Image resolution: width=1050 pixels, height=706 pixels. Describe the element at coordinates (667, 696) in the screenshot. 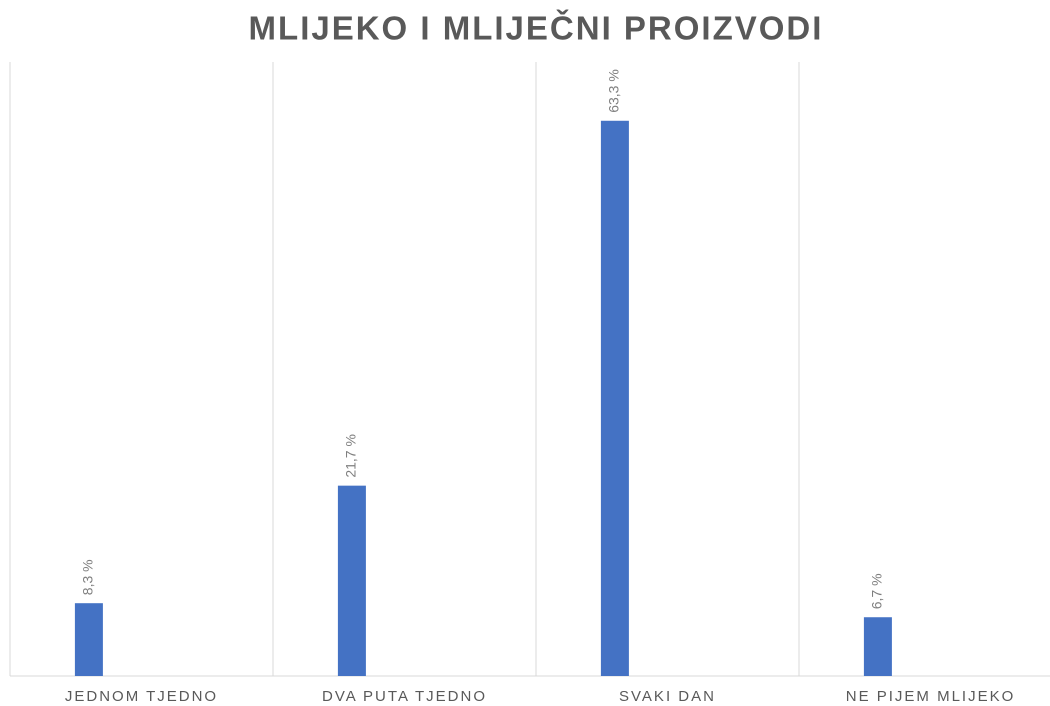

I see `x-tick-label: SVAKI DAN` at that location.